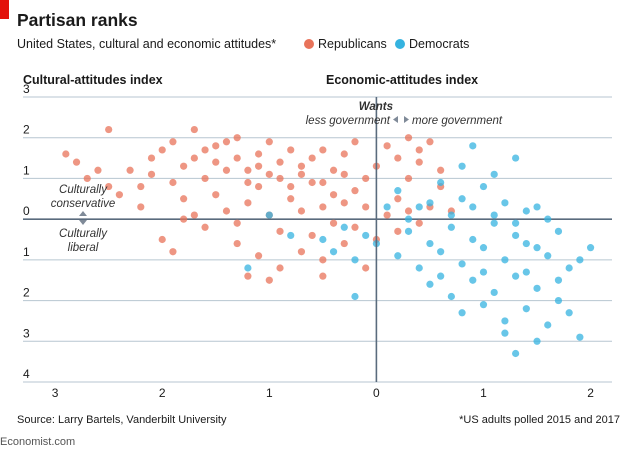  I want to click on legend-item-democrats: Democrats, so click(432, 44).